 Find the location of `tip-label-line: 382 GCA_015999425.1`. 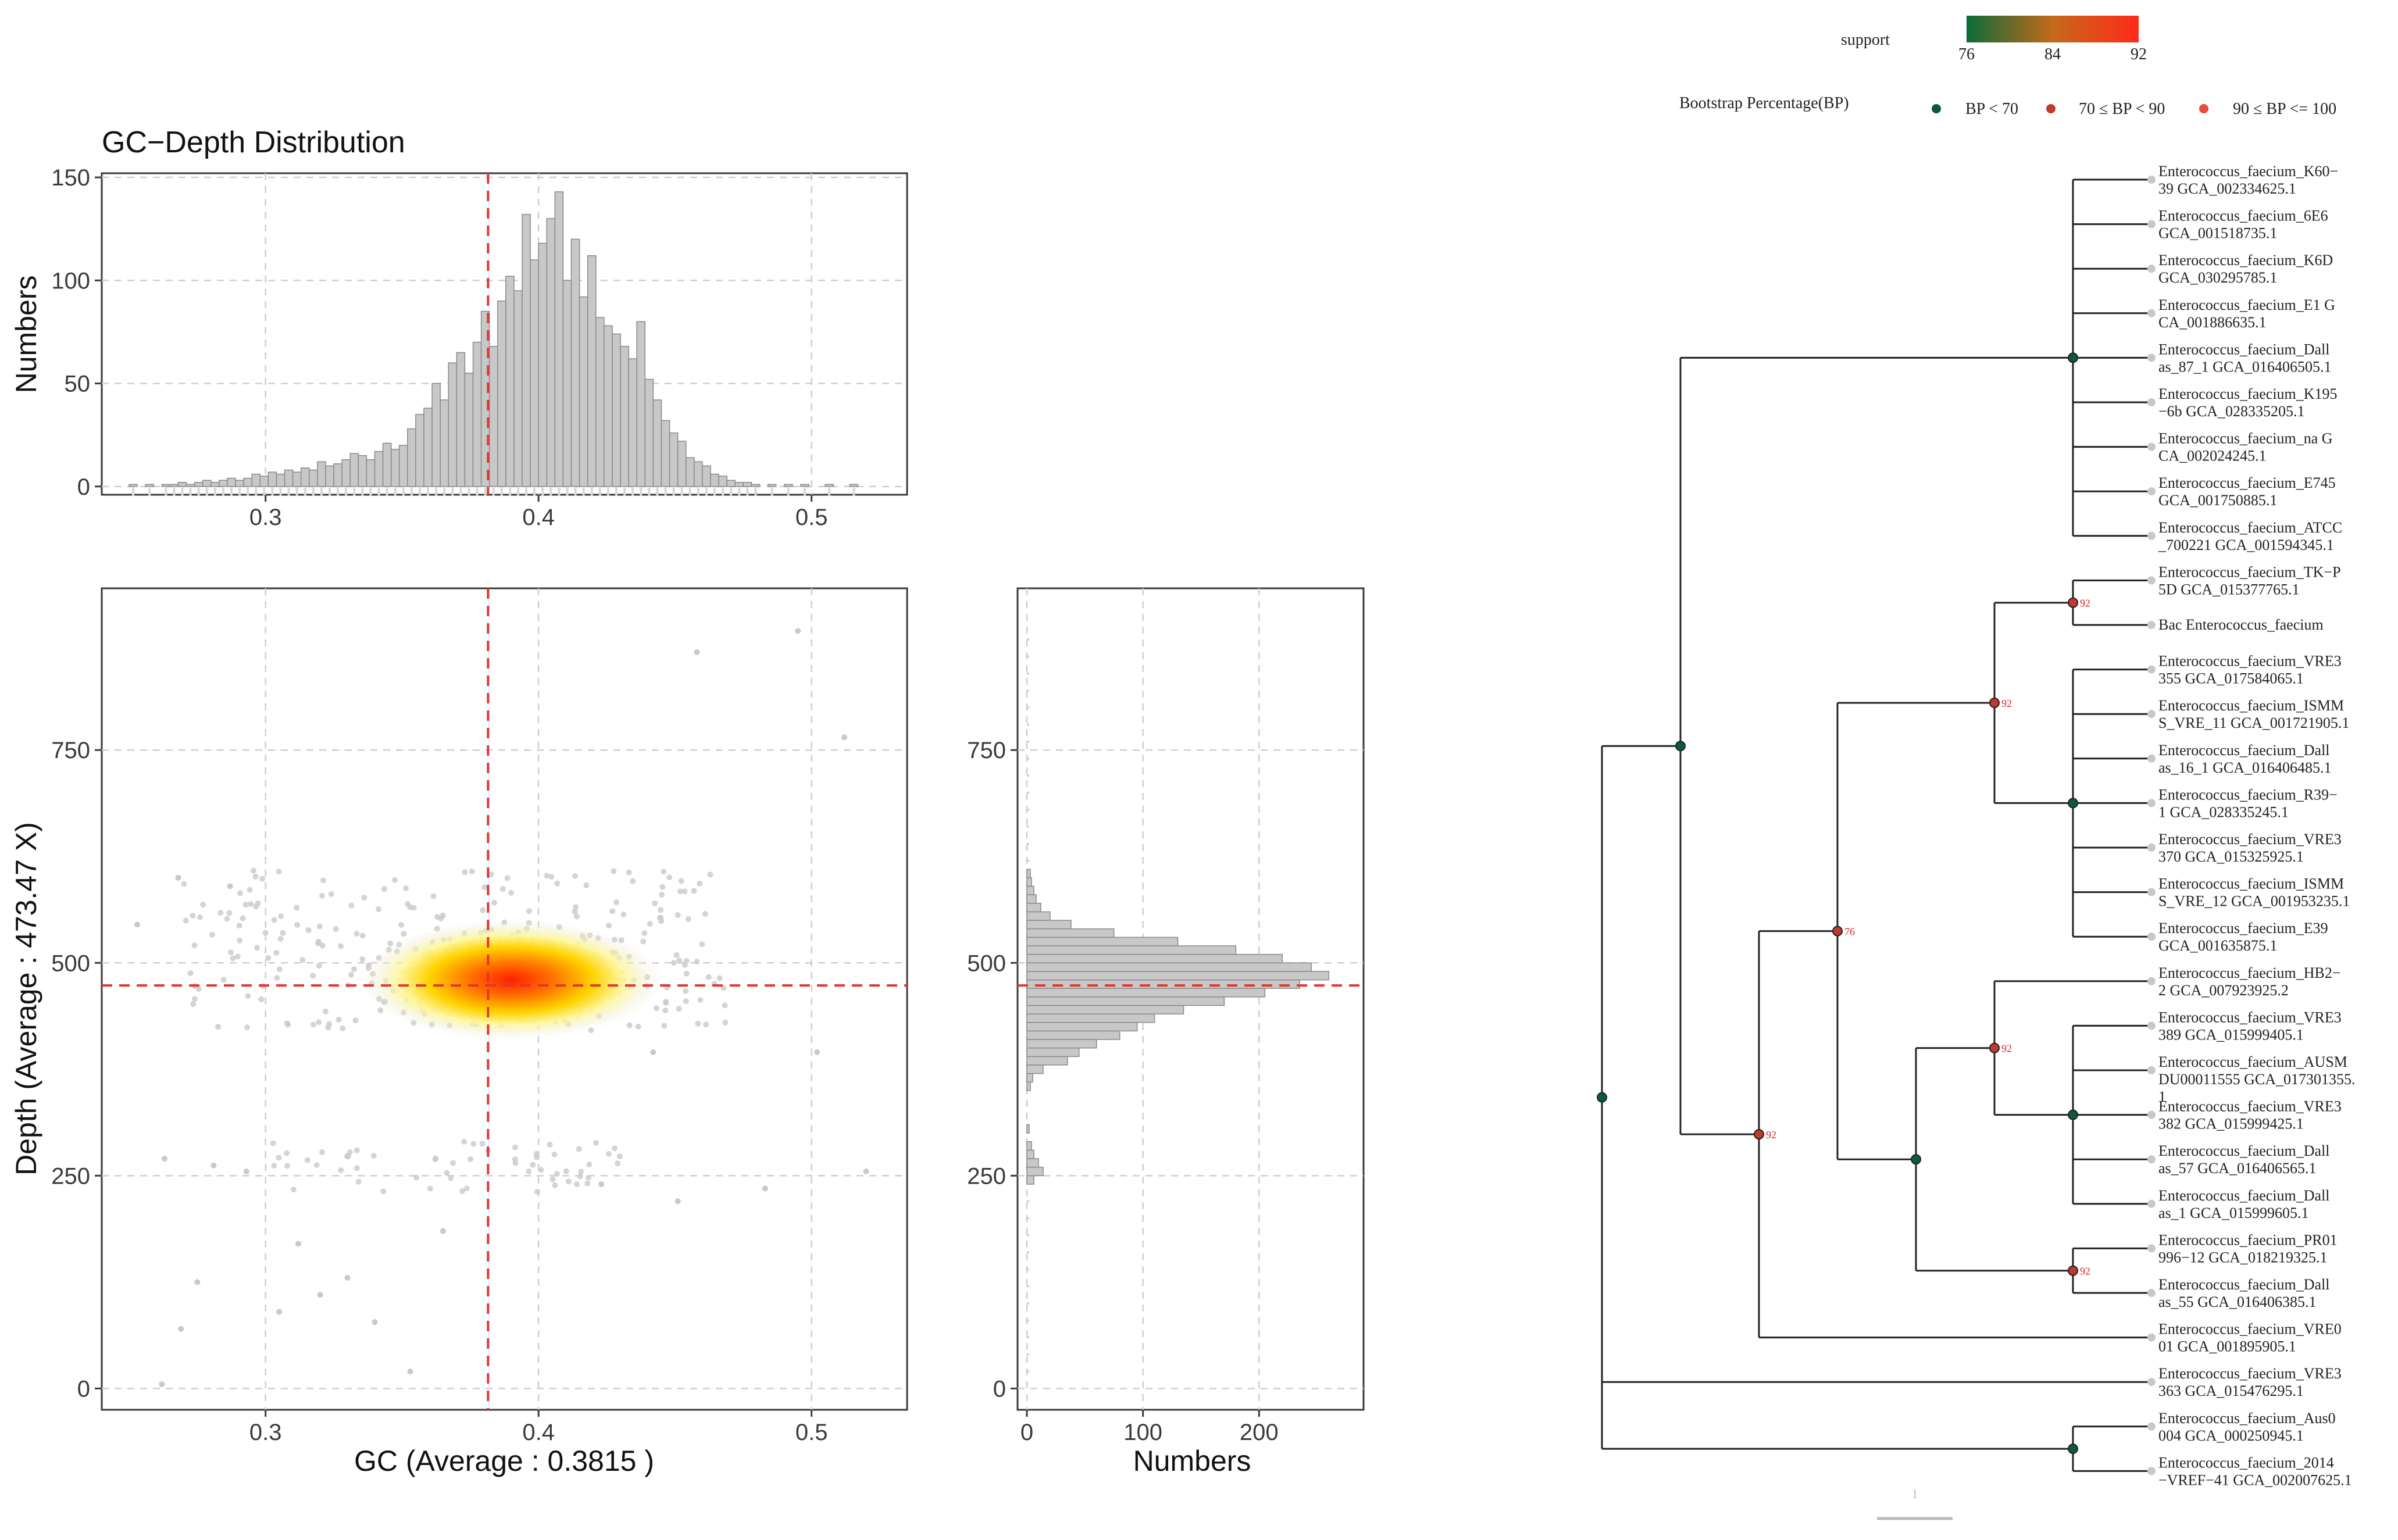

tip-label-line: 382 GCA_015999425.1 is located at coordinates (2231, 1124).